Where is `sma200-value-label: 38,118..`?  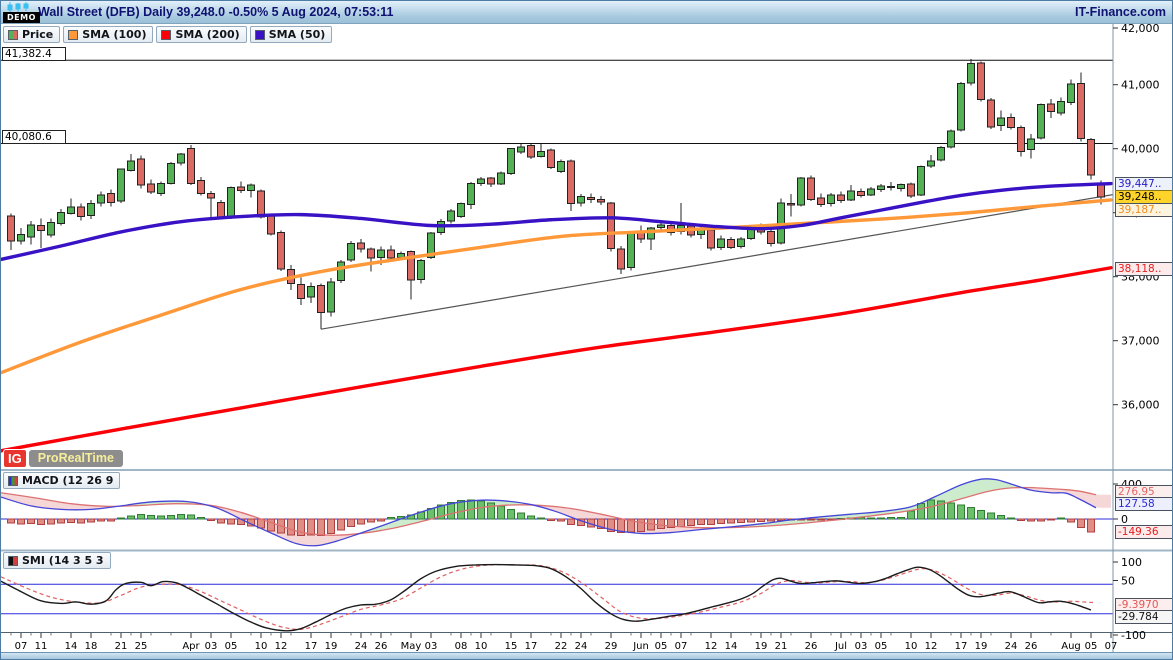
sma200-value-label: 38,118.. is located at coordinates (1143, 269).